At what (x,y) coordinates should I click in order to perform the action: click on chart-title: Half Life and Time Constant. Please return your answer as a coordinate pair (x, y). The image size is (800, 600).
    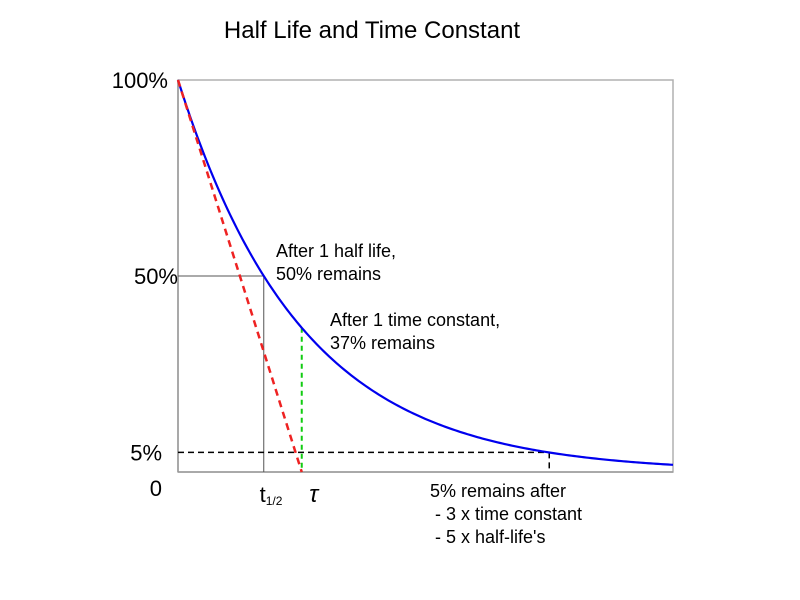
    Looking at the image, I should click on (372, 30).